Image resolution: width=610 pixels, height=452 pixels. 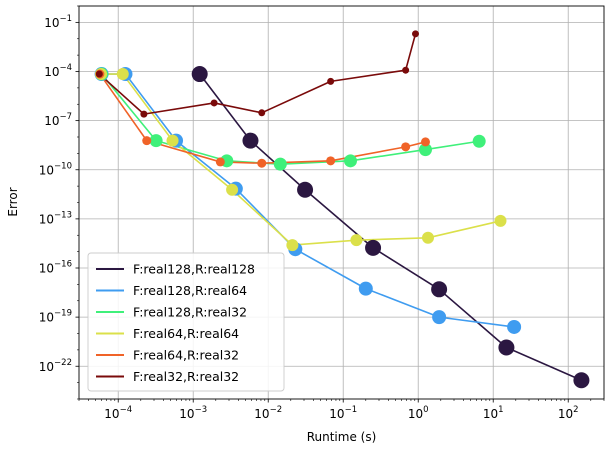 What do you see at coordinates (63, 314) in the screenshot?
I see `y-tick-exponent: −19` at bounding box center [63, 314].